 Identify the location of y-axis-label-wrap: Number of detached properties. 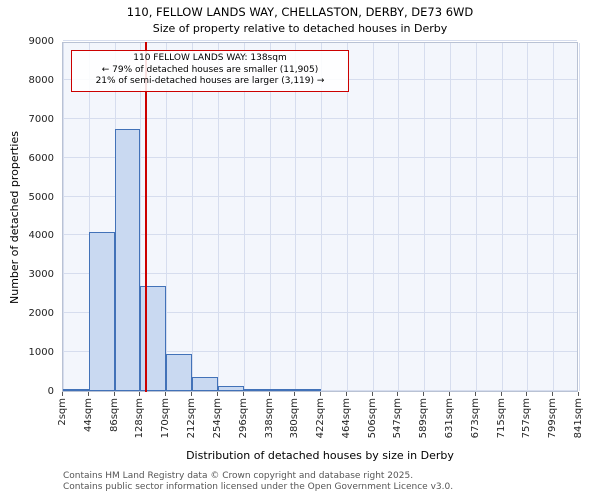
(14, 217).